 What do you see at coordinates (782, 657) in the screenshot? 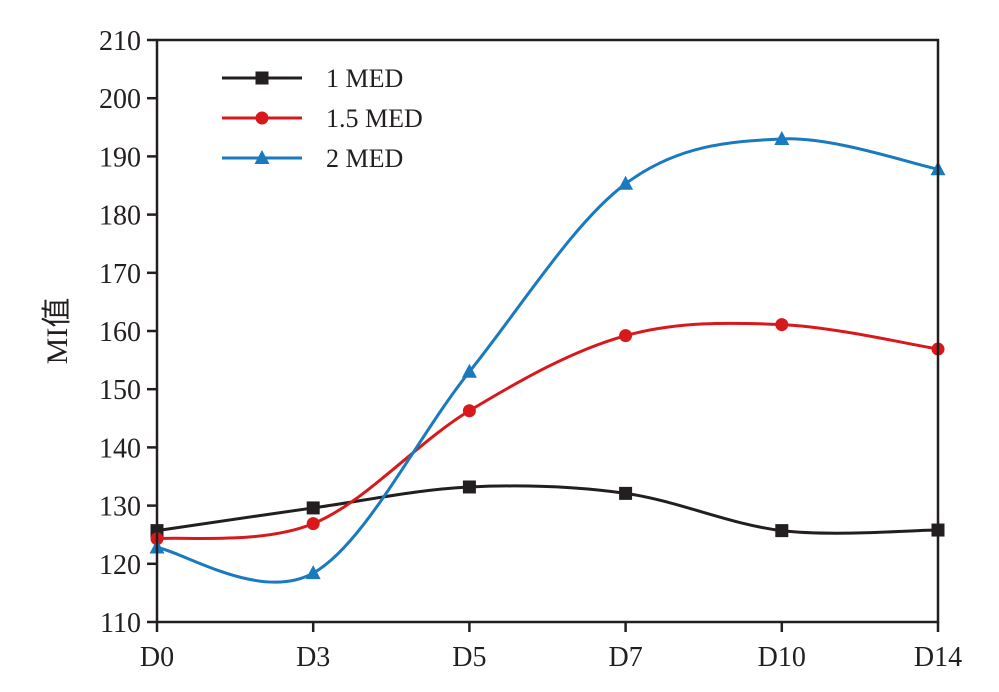
I see `x-tick-label: D10` at bounding box center [782, 657].